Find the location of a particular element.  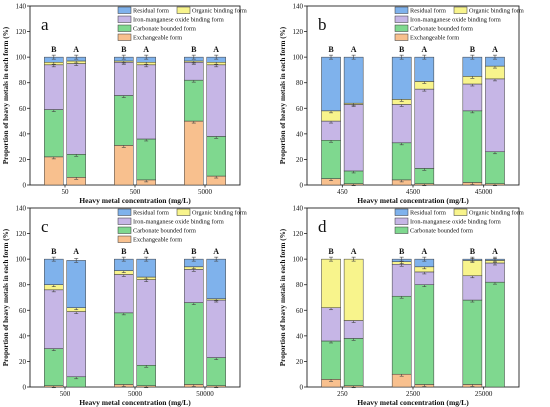

x-tick-label: 4500 is located at coordinates (413, 192).